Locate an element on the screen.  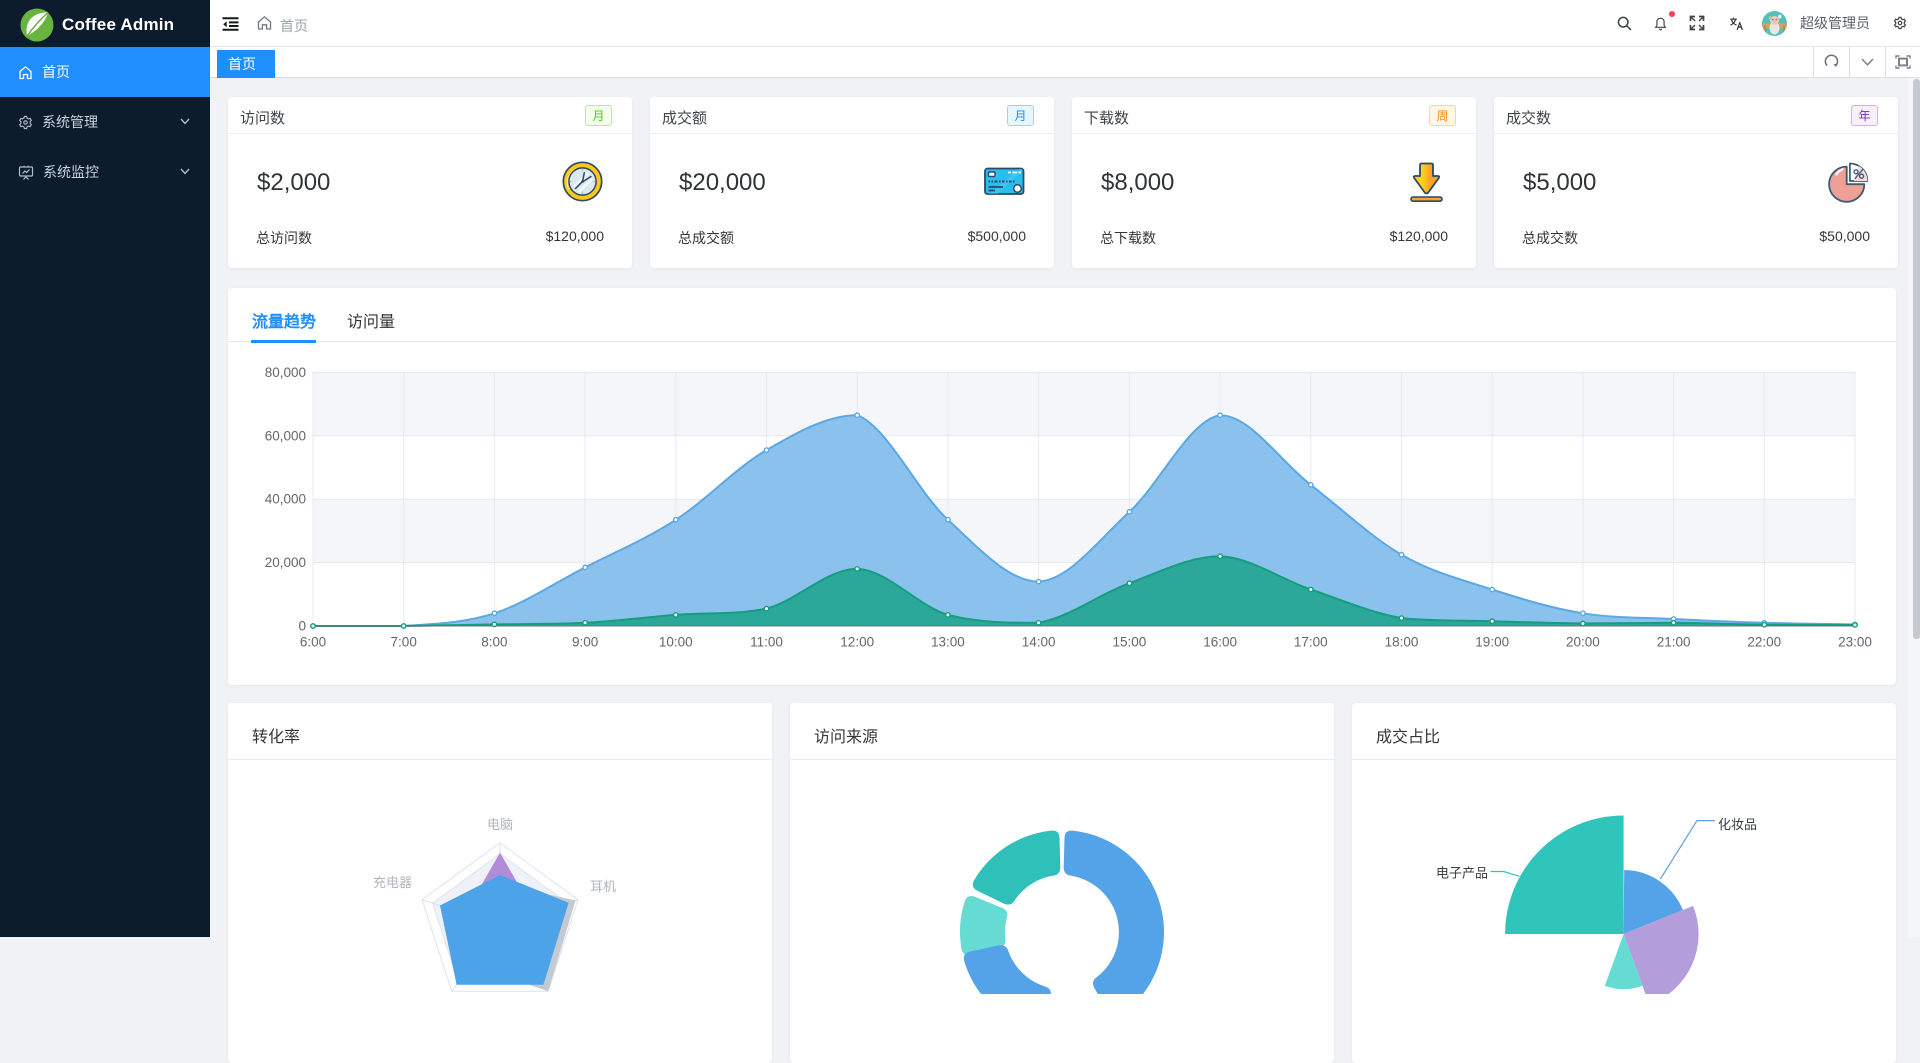
svg-text: 80,000 is located at coordinates (285, 372).